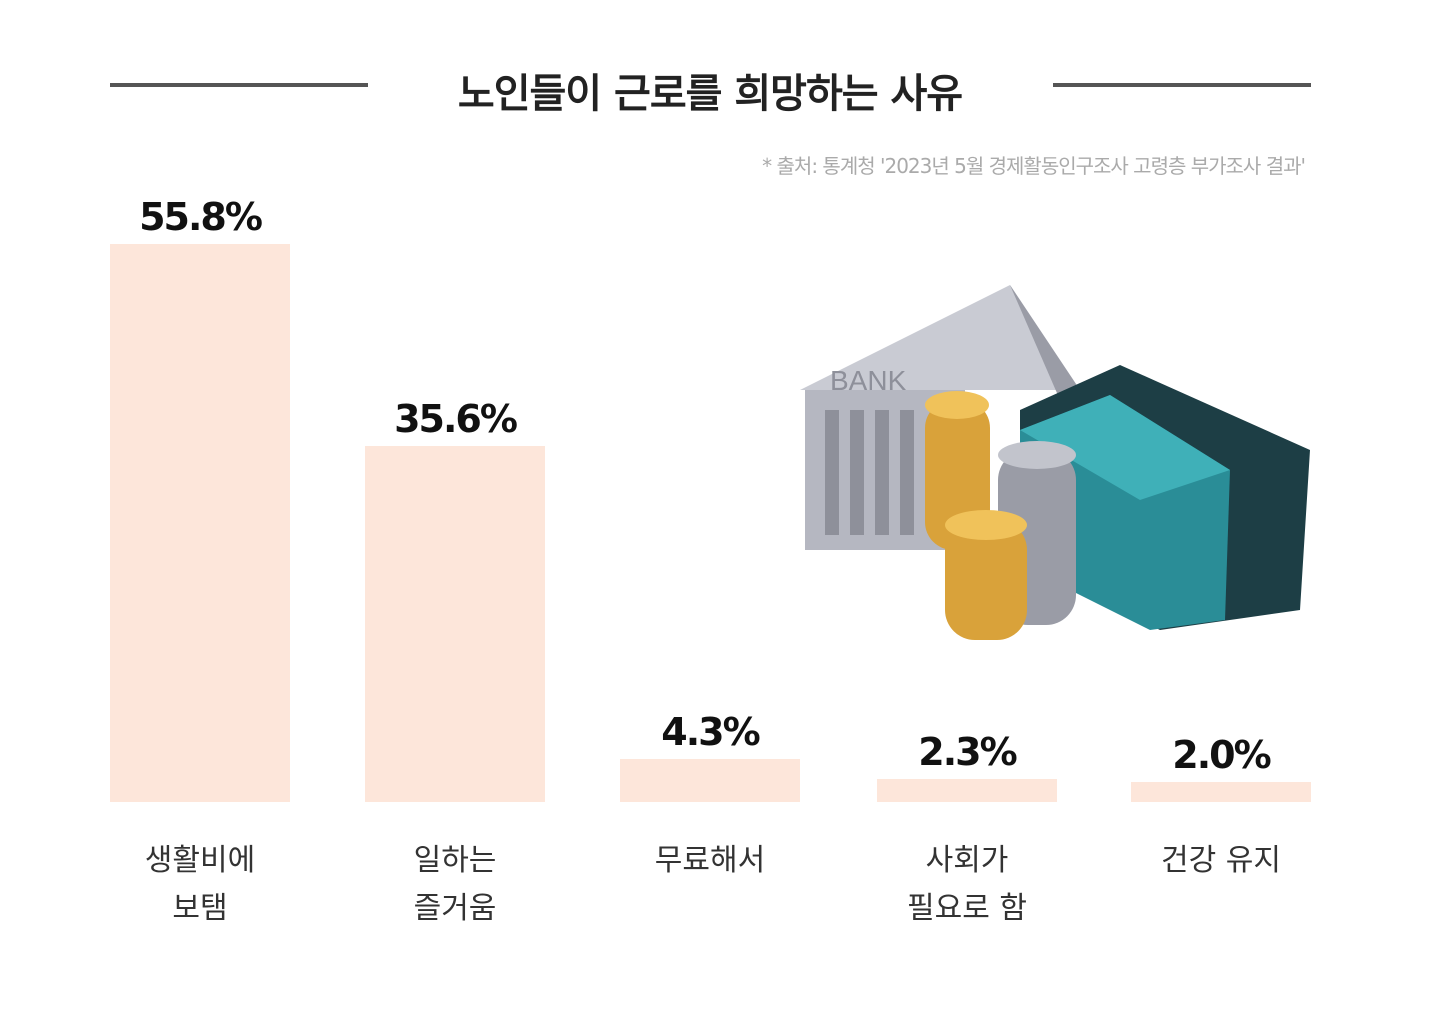 This screenshot has width=1440, height=1031. Describe the element at coordinates (455, 860) in the screenshot. I see `category-label: 일하는` at that location.